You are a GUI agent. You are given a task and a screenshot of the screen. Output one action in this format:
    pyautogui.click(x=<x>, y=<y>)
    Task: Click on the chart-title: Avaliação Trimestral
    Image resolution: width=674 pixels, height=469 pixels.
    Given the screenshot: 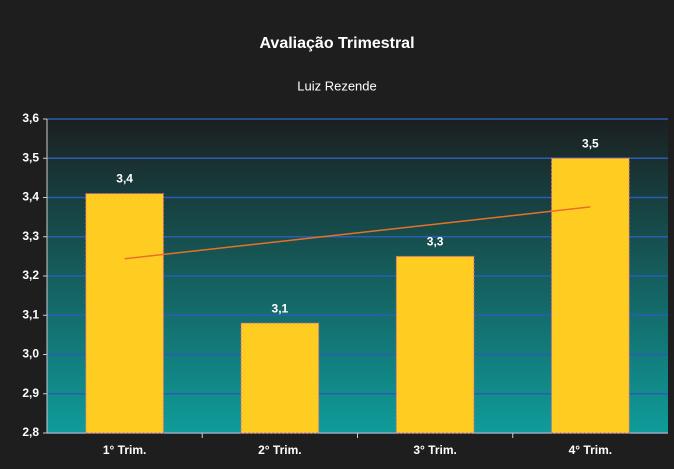 What is the action you would take?
    pyautogui.click(x=336, y=43)
    